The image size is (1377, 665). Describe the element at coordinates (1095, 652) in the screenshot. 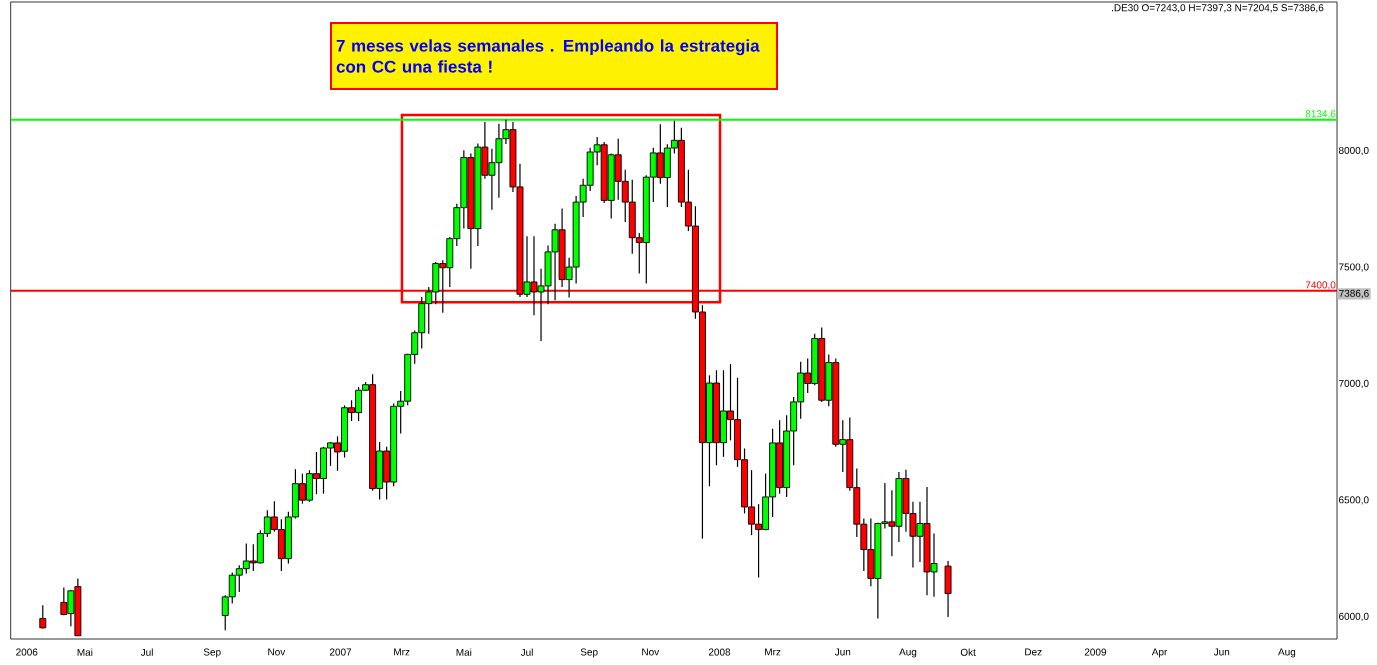

I see `x-tick-label: 2009` at that location.